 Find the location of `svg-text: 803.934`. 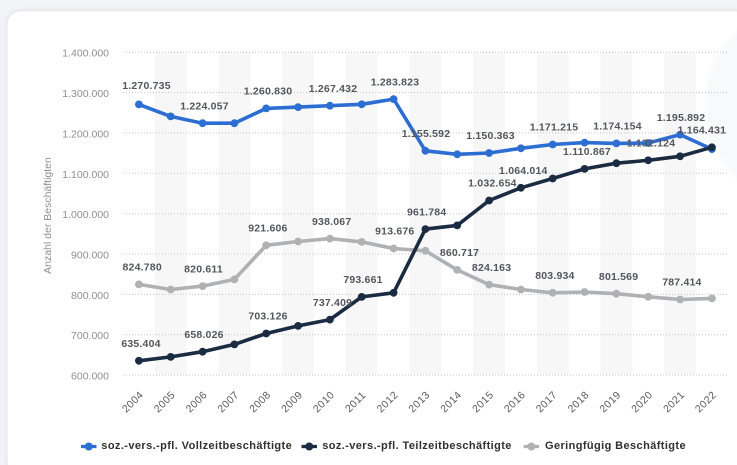

svg-text: 803.934 is located at coordinates (554, 276).